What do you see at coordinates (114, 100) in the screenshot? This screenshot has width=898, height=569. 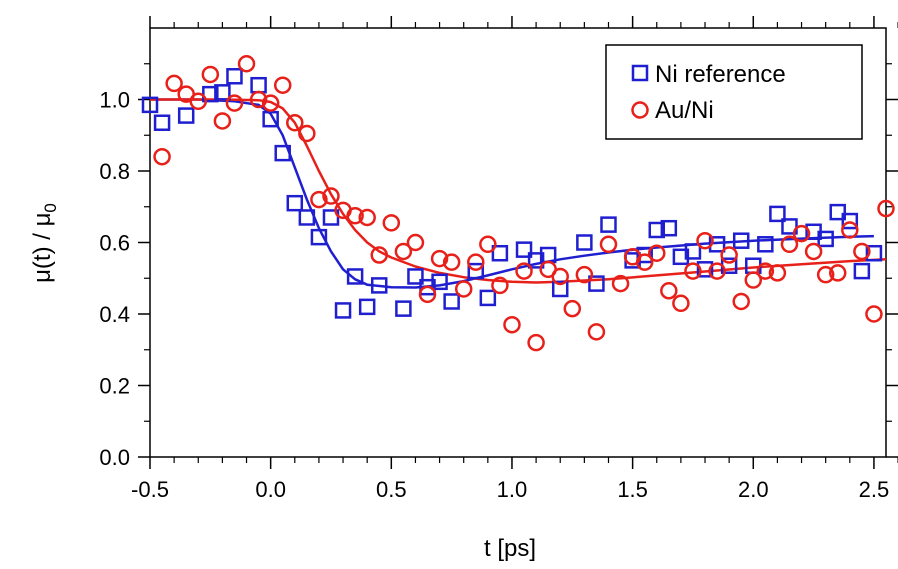 I see `y-tick-label: 1.0` at bounding box center [114, 100].